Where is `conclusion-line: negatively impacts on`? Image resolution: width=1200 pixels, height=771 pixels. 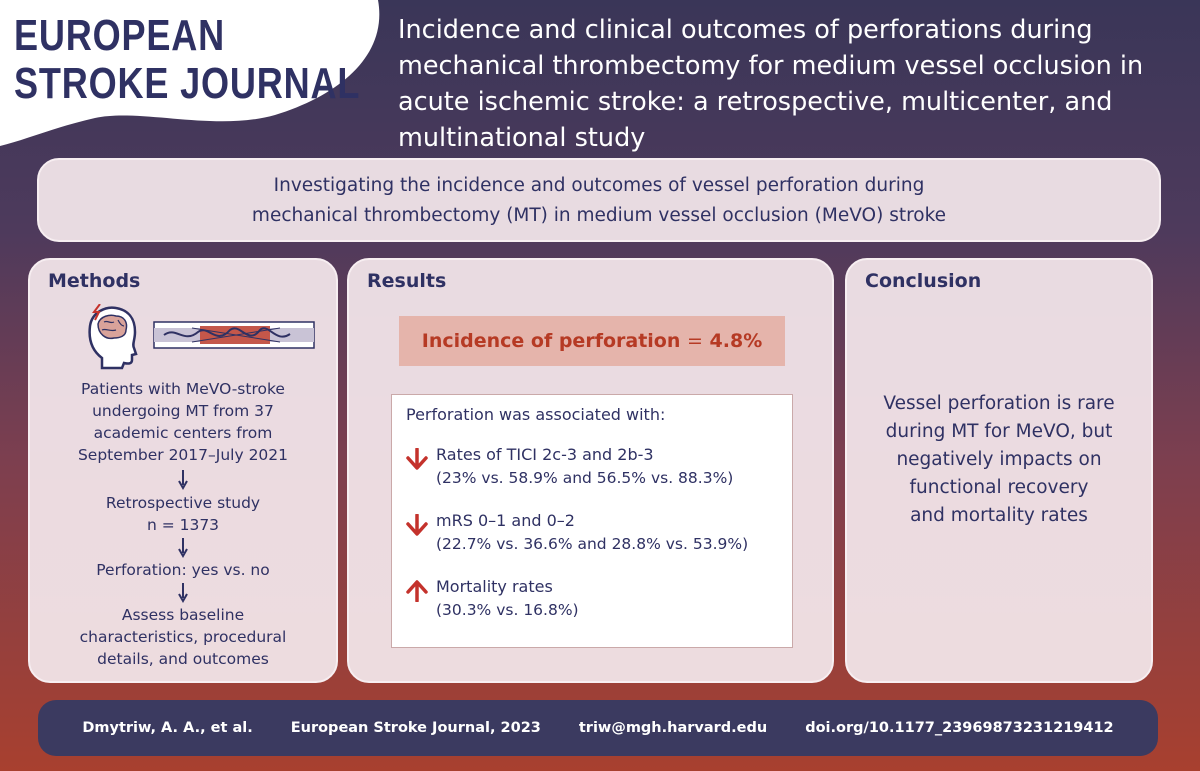
conclusion-line: negatively impacts on is located at coordinates (999, 459).